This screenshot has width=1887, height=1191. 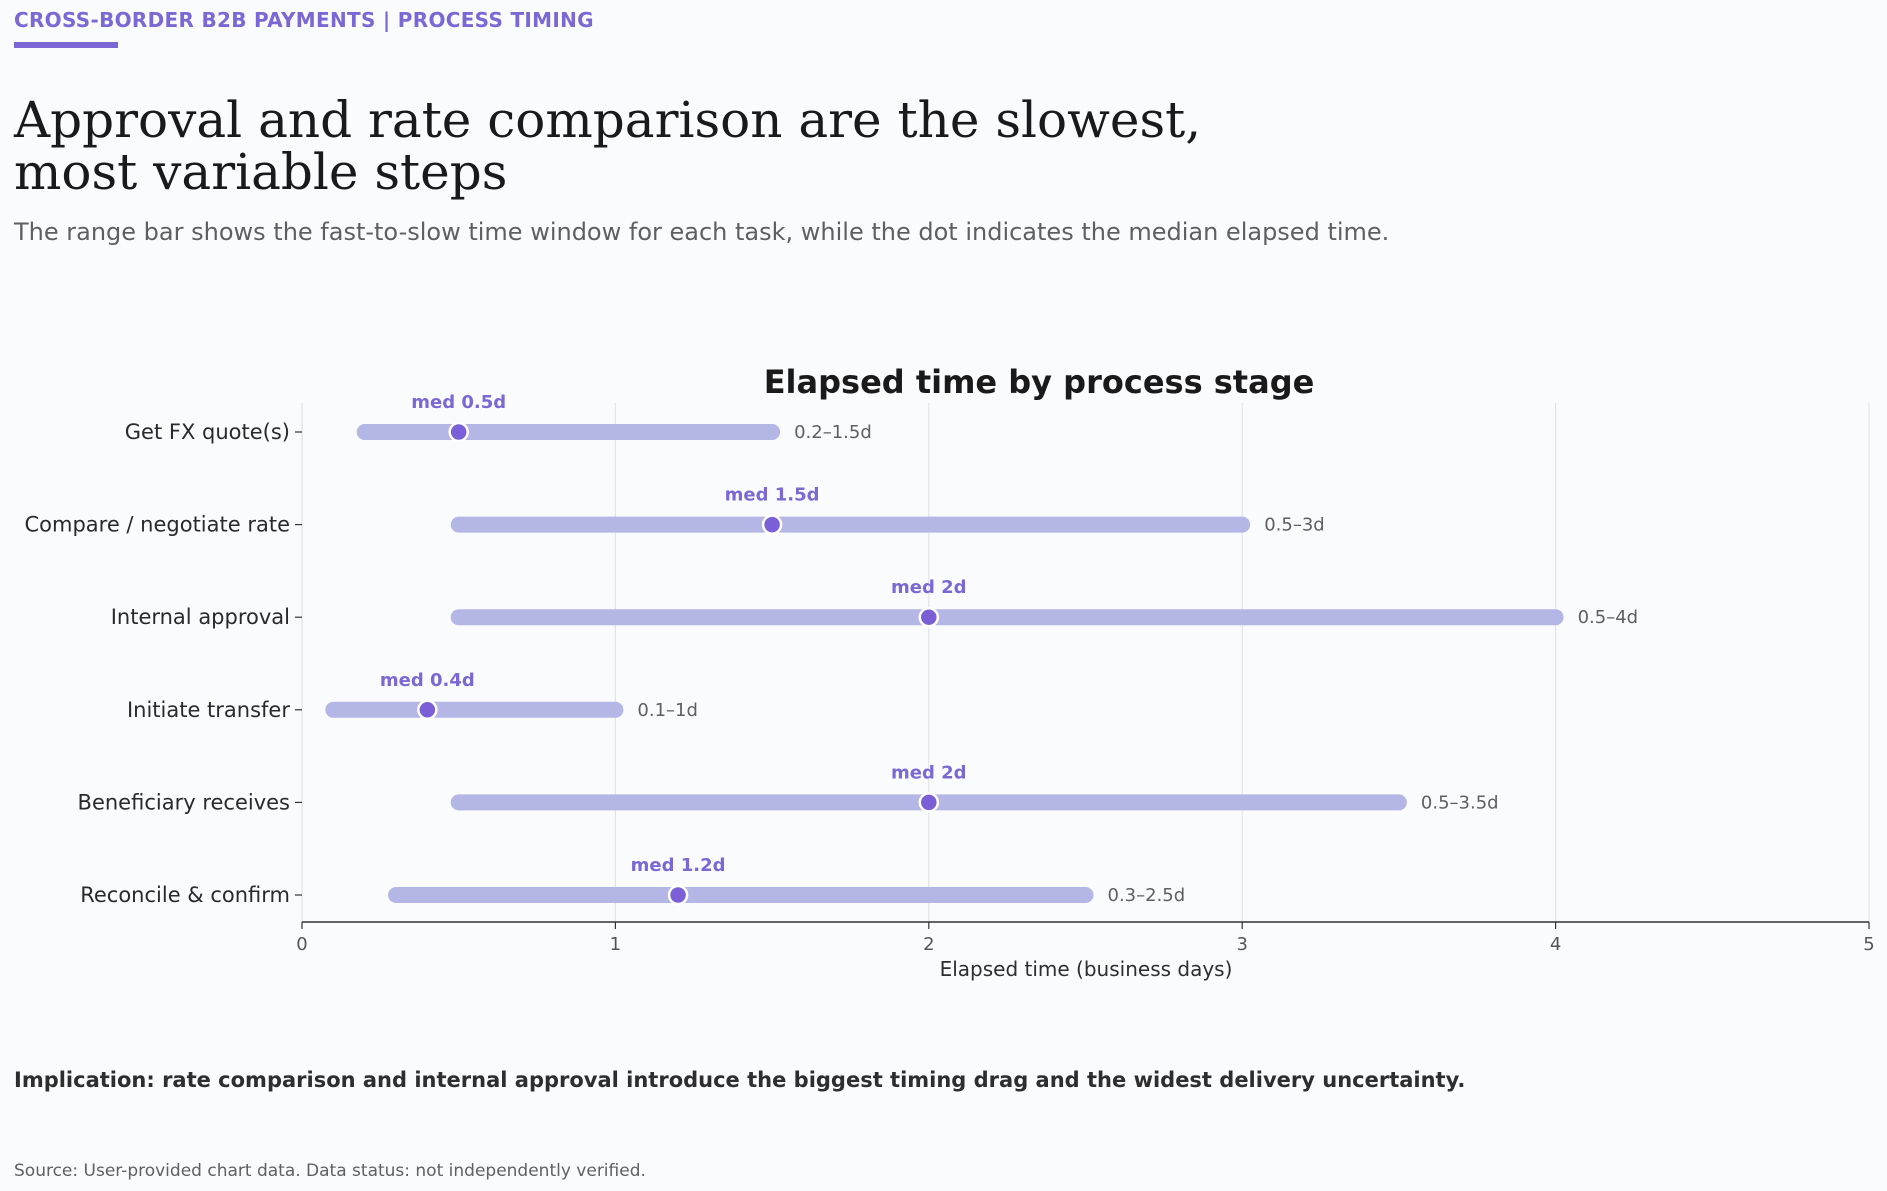 I want to click on x-tick-label: 3, so click(x=1241, y=944).